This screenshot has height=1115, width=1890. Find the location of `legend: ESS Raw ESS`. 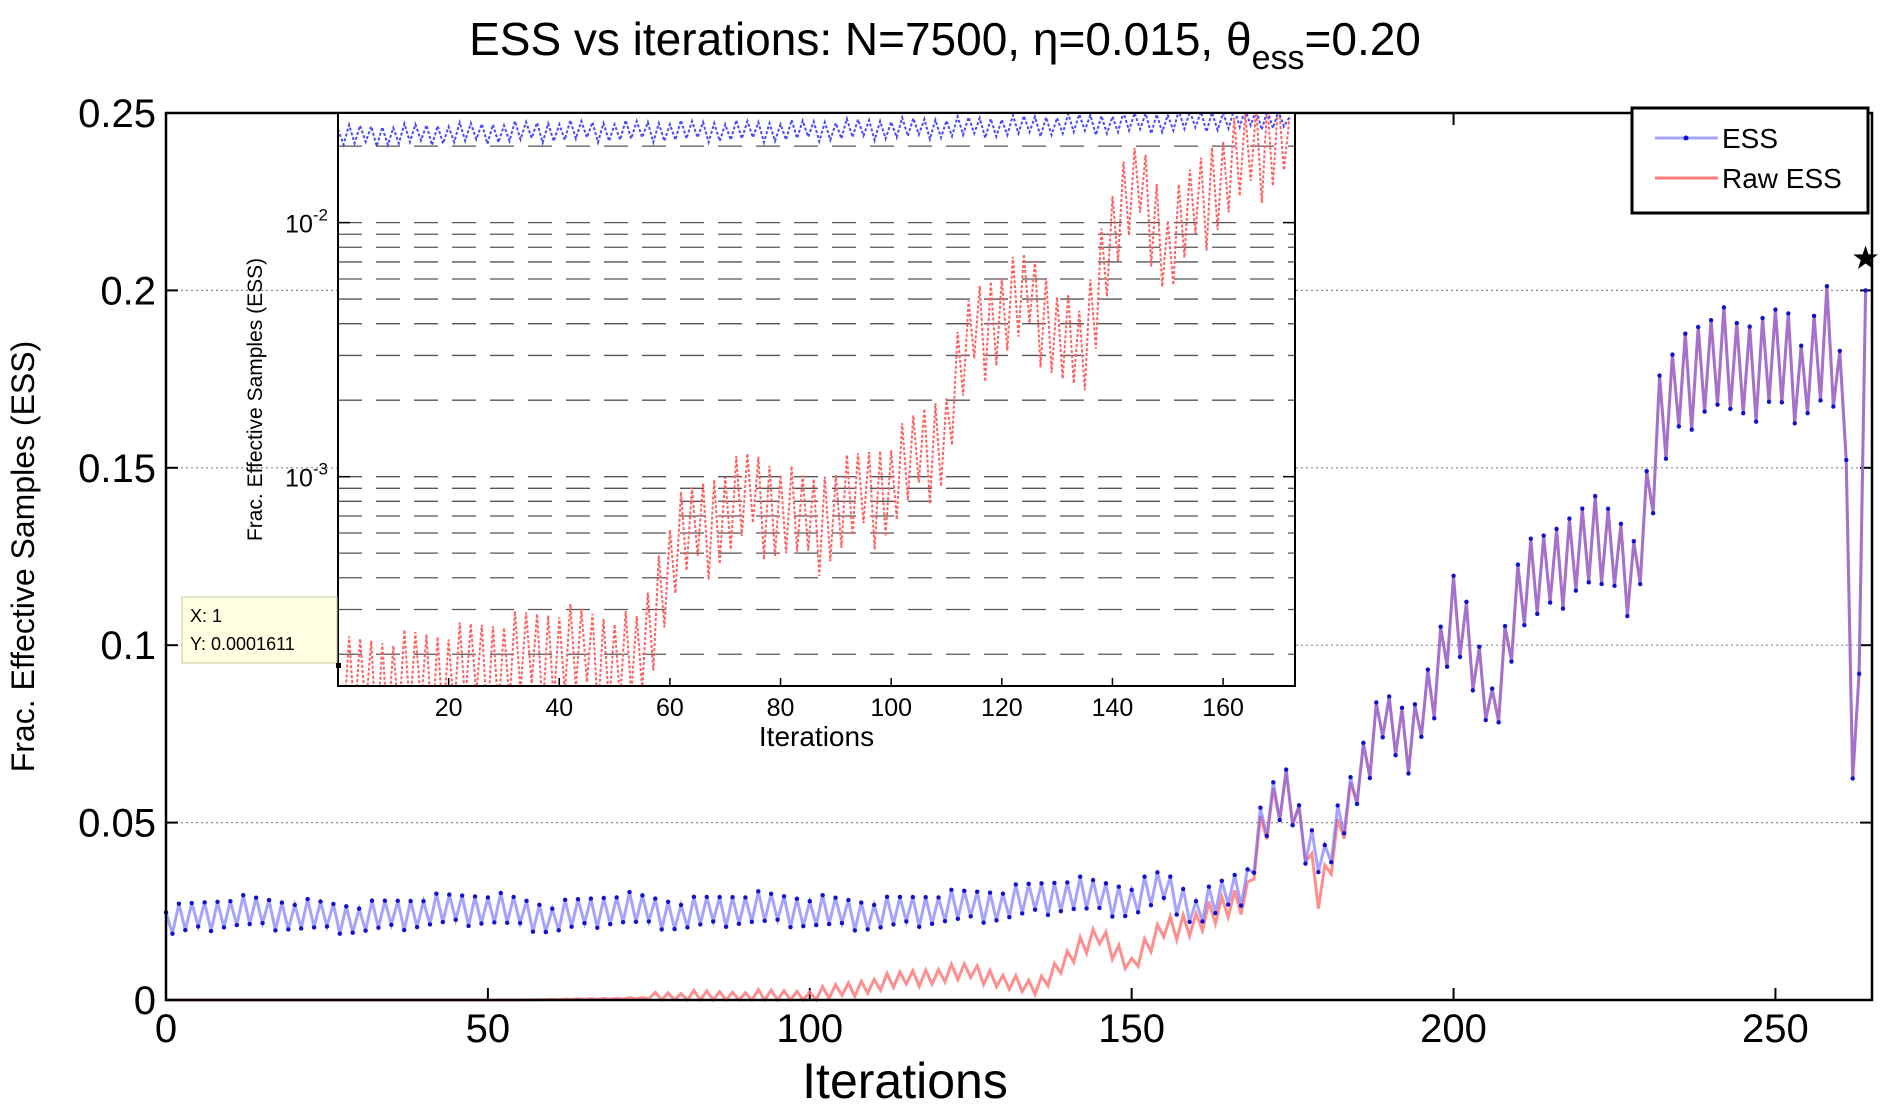

legend: ESS Raw ESS is located at coordinates (1750, 160).